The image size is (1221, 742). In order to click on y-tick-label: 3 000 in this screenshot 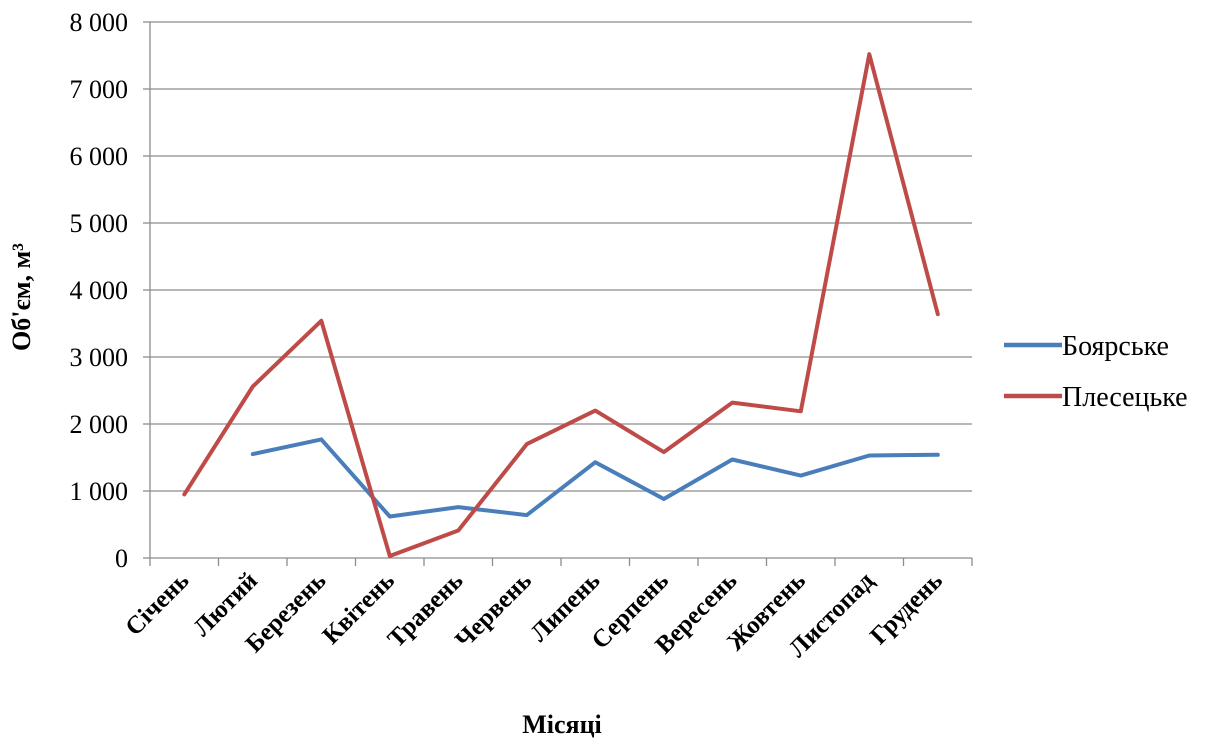, I will do `click(99, 357)`.